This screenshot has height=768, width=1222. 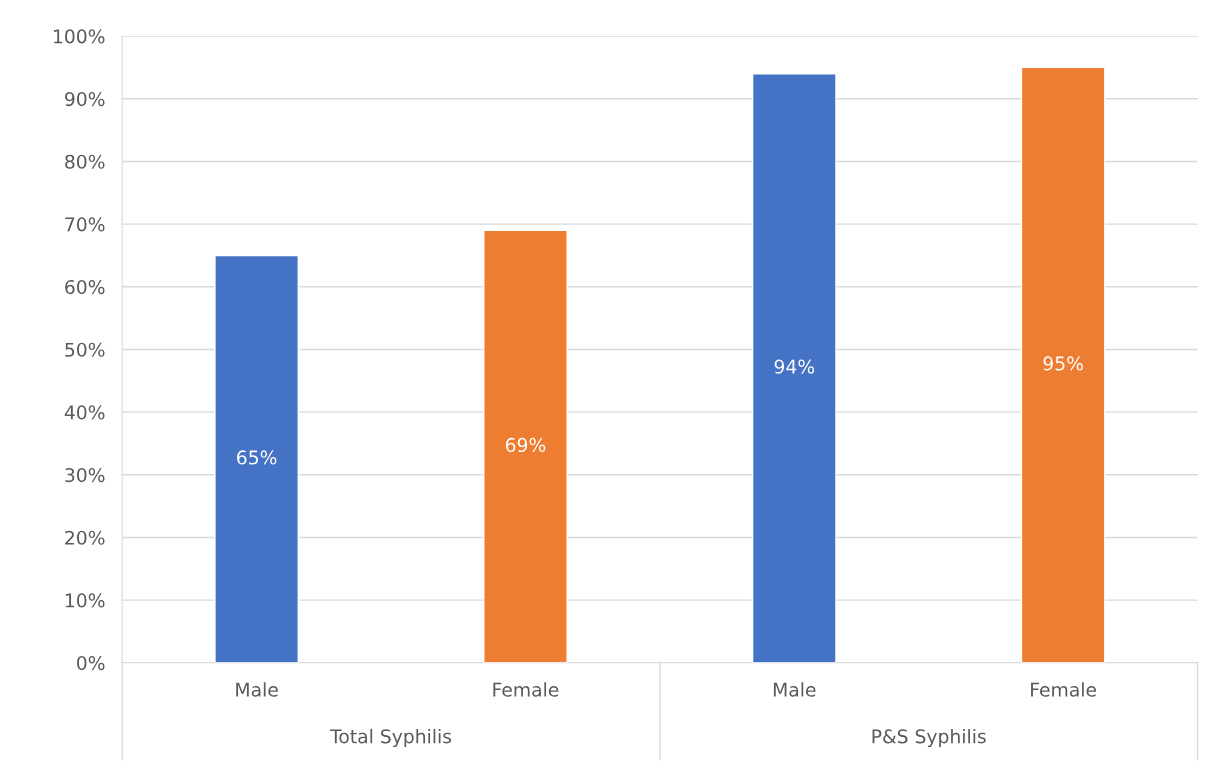 I want to click on y-tick-label: 40%, so click(x=84, y=412).